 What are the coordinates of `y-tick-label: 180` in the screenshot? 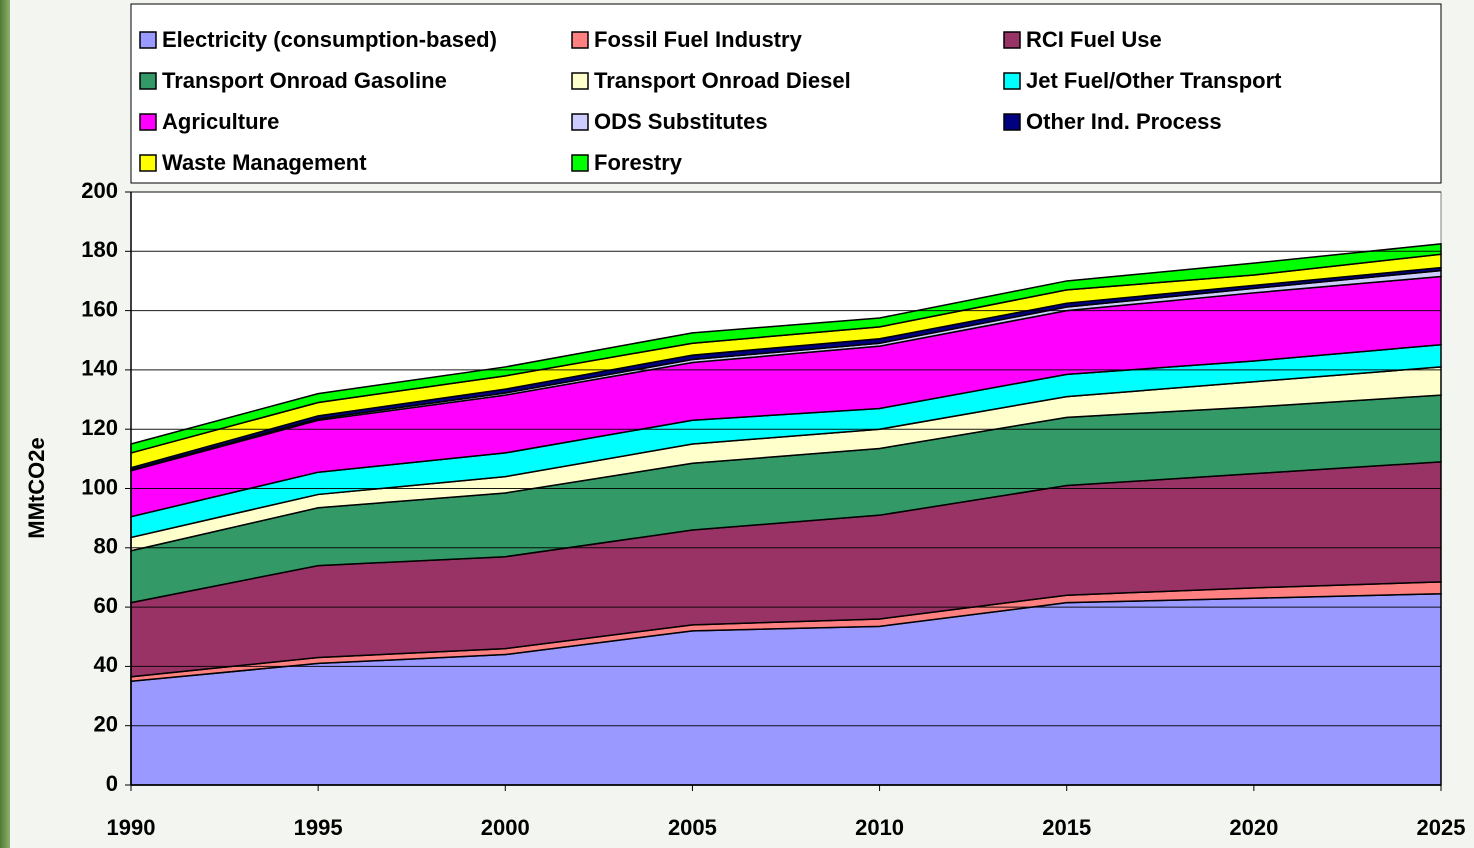 It's located at (99, 249).